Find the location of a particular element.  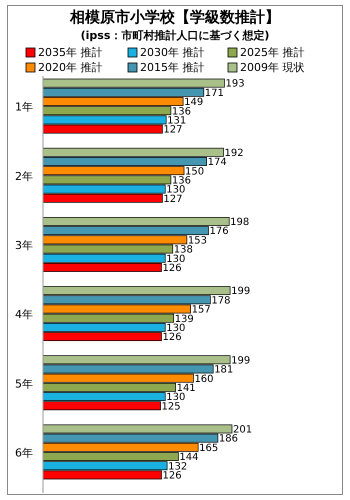

data-label: 131 is located at coordinates (176, 121).